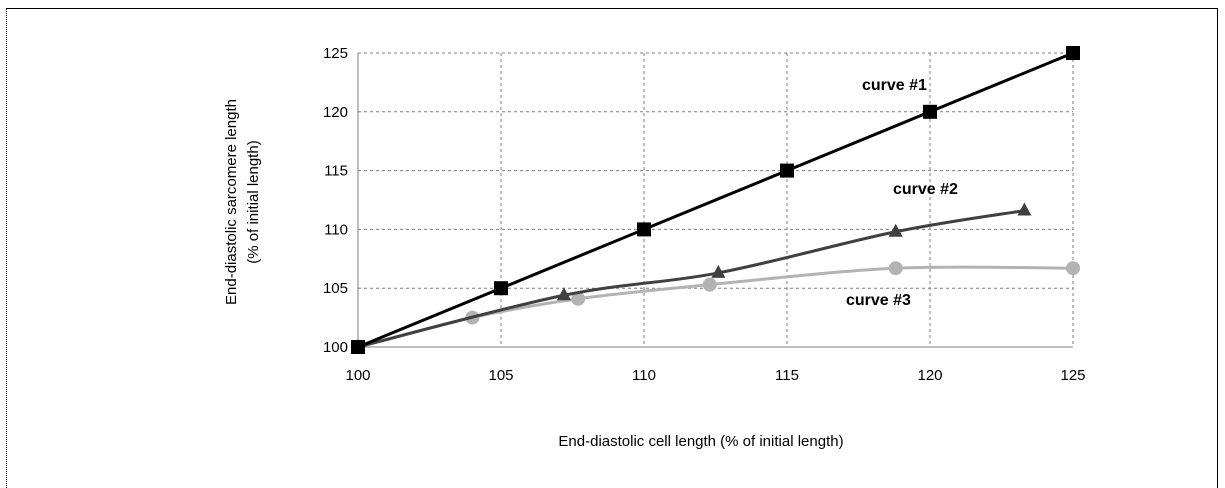 The width and height of the screenshot is (1225, 488). Describe the element at coordinates (336, 229) in the screenshot. I see `y-tick-label: 110` at that location.